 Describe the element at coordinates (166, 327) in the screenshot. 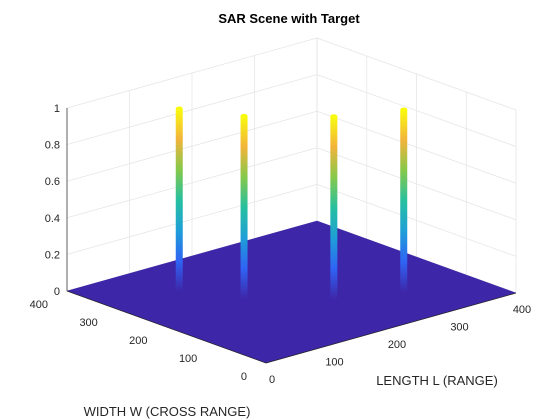

I see `y-axis-line` at that location.